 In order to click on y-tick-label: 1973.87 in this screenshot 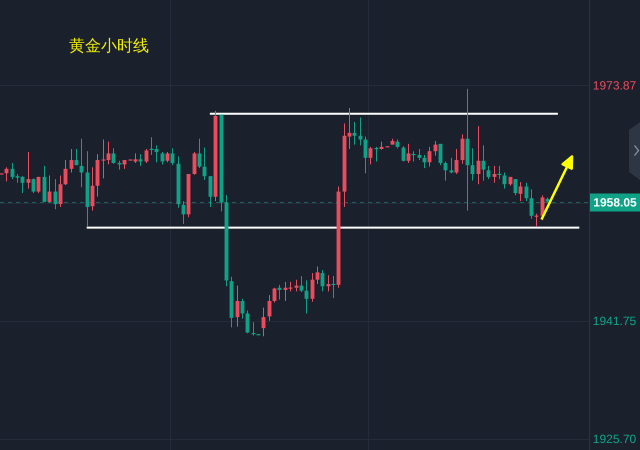, I will do `click(614, 85)`.